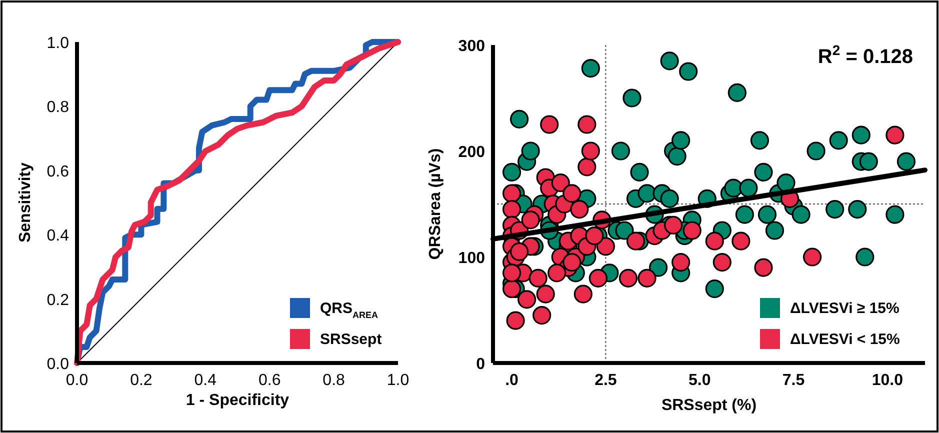  I want to click on y-tick-label: 0.0, so click(58, 364).